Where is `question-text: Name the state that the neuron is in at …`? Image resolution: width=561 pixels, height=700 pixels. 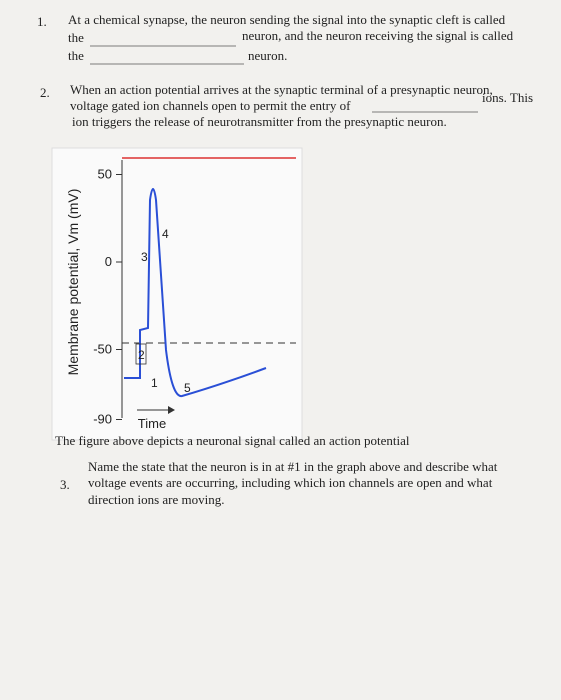
question-text: Name the state that the neuron is in at … is located at coordinates (293, 466).